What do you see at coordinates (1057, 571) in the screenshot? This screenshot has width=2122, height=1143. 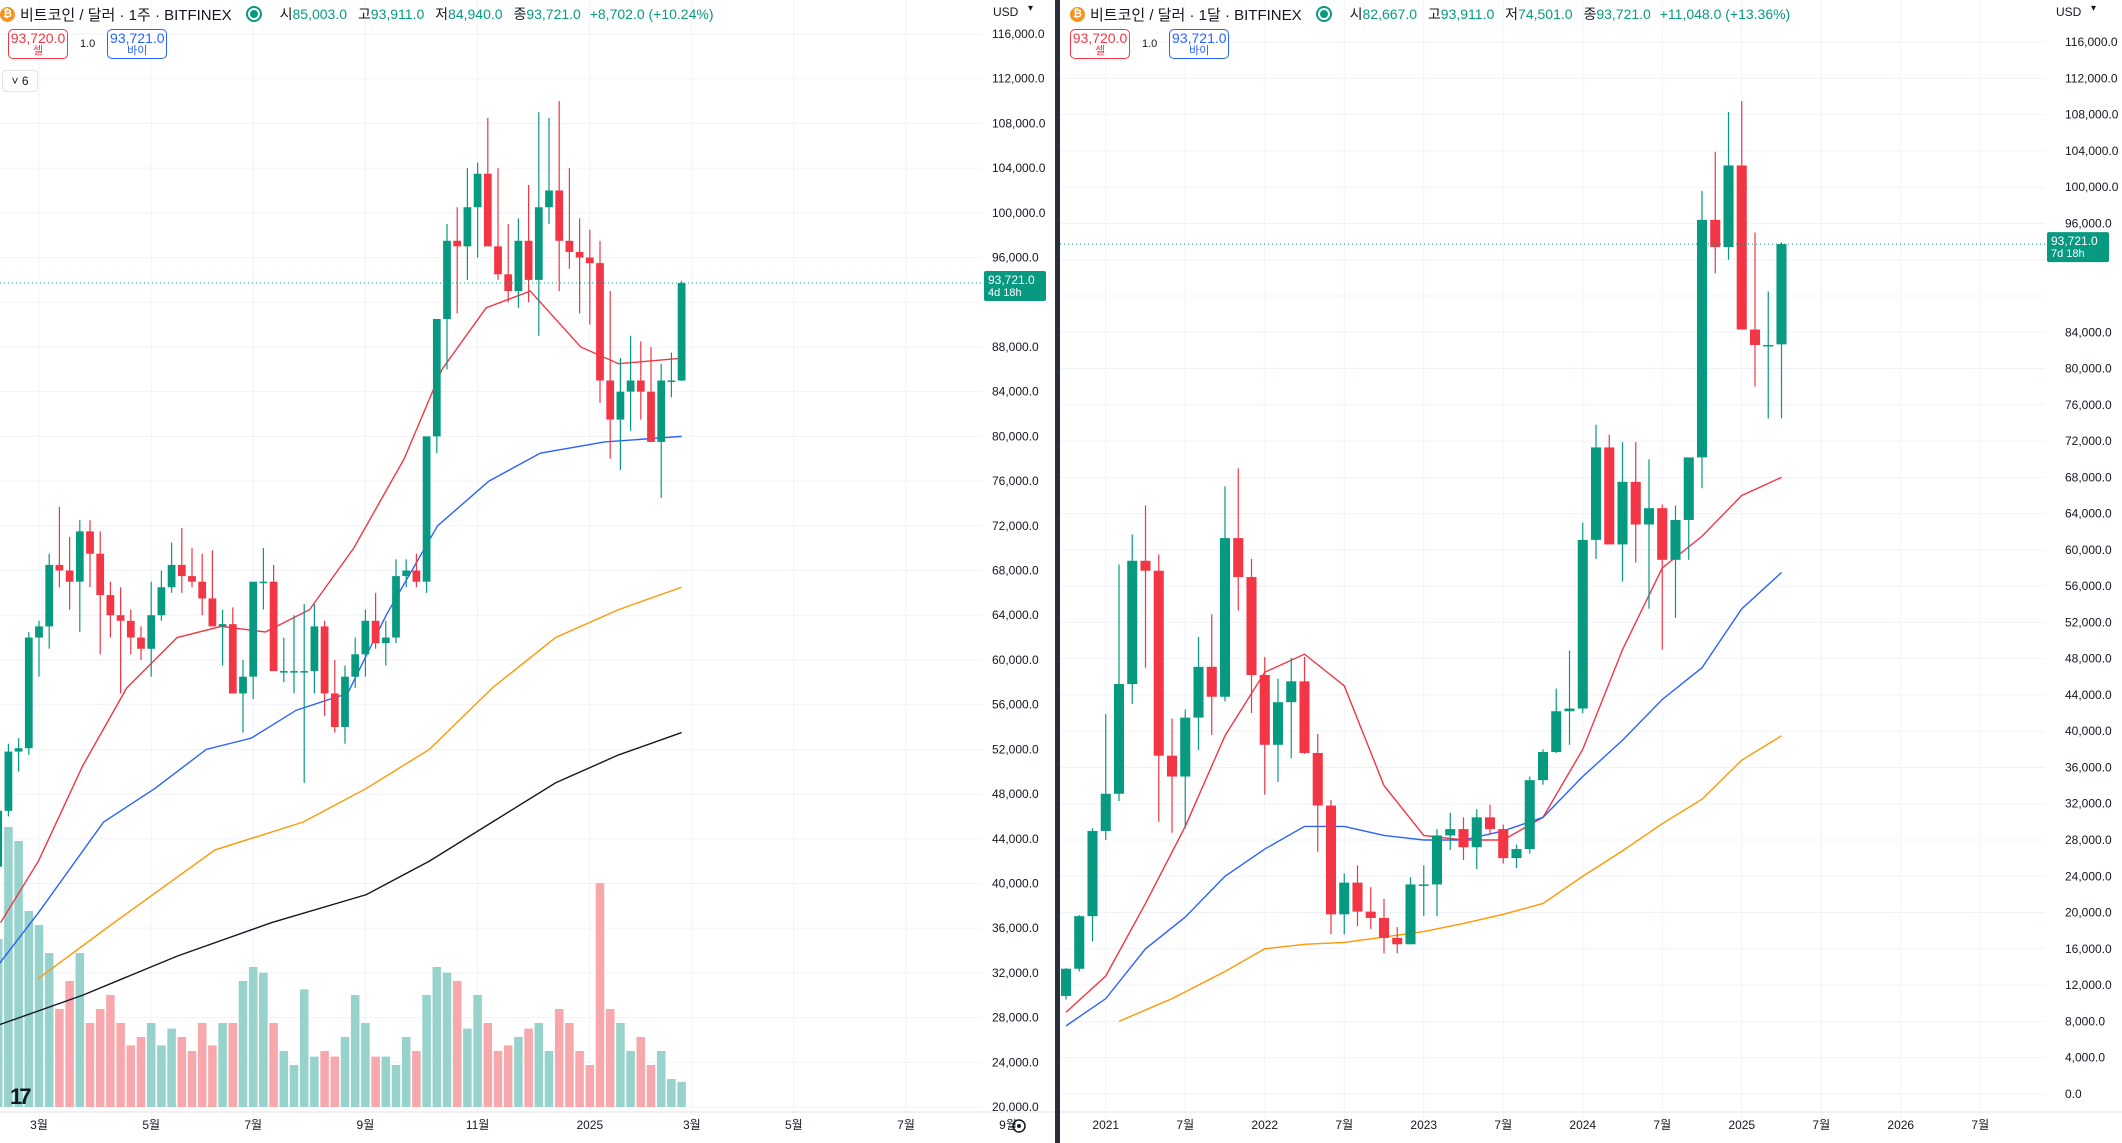 I see `pane-divider` at bounding box center [1057, 571].